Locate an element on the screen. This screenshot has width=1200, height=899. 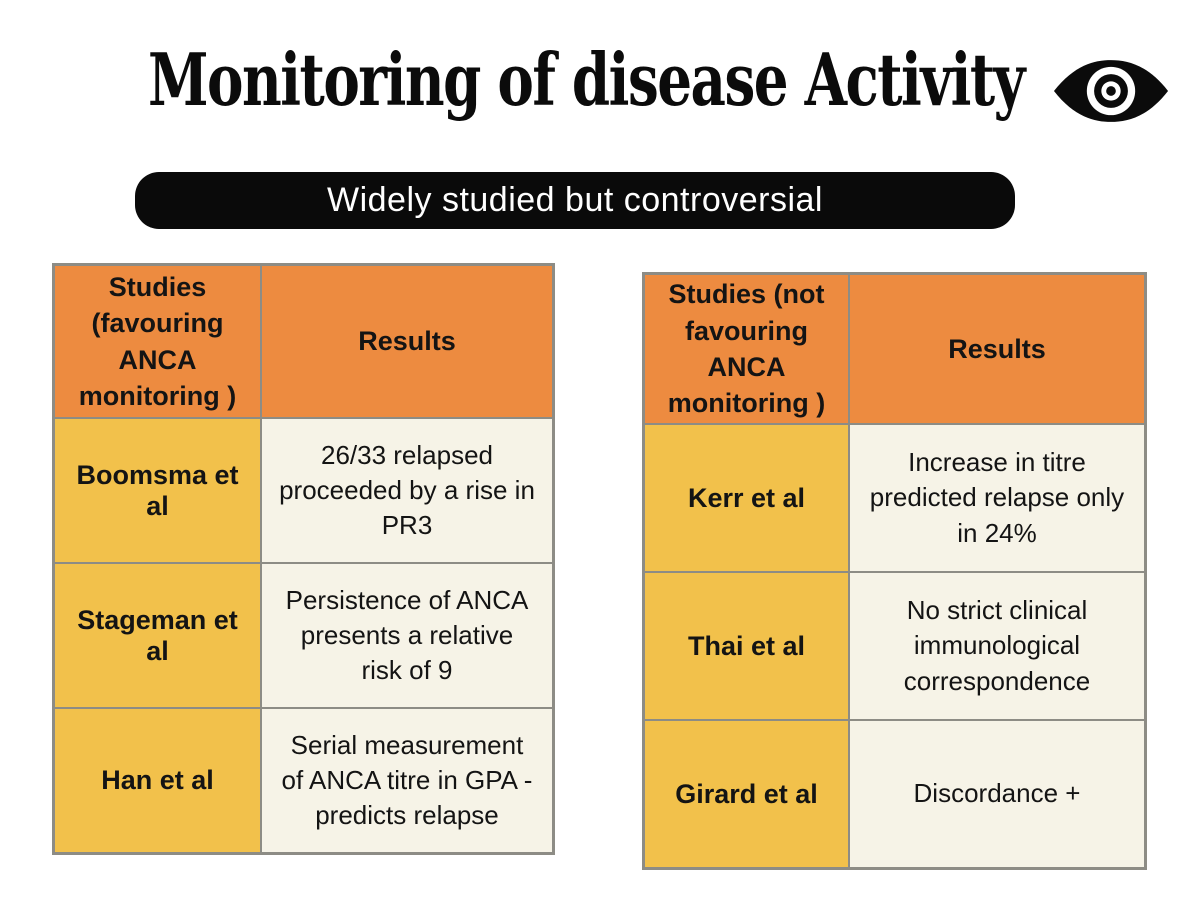
table-row: Girard et al Discordance + is located at coordinates (894, 794).